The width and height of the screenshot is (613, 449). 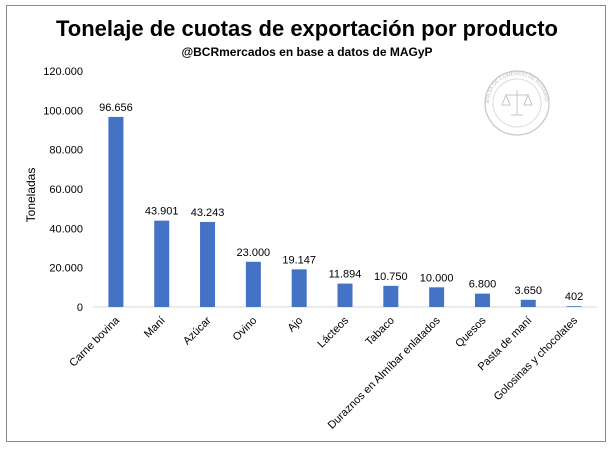 What do you see at coordinates (208, 213) in the screenshot?
I see `data-label: 43.243` at bounding box center [208, 213].